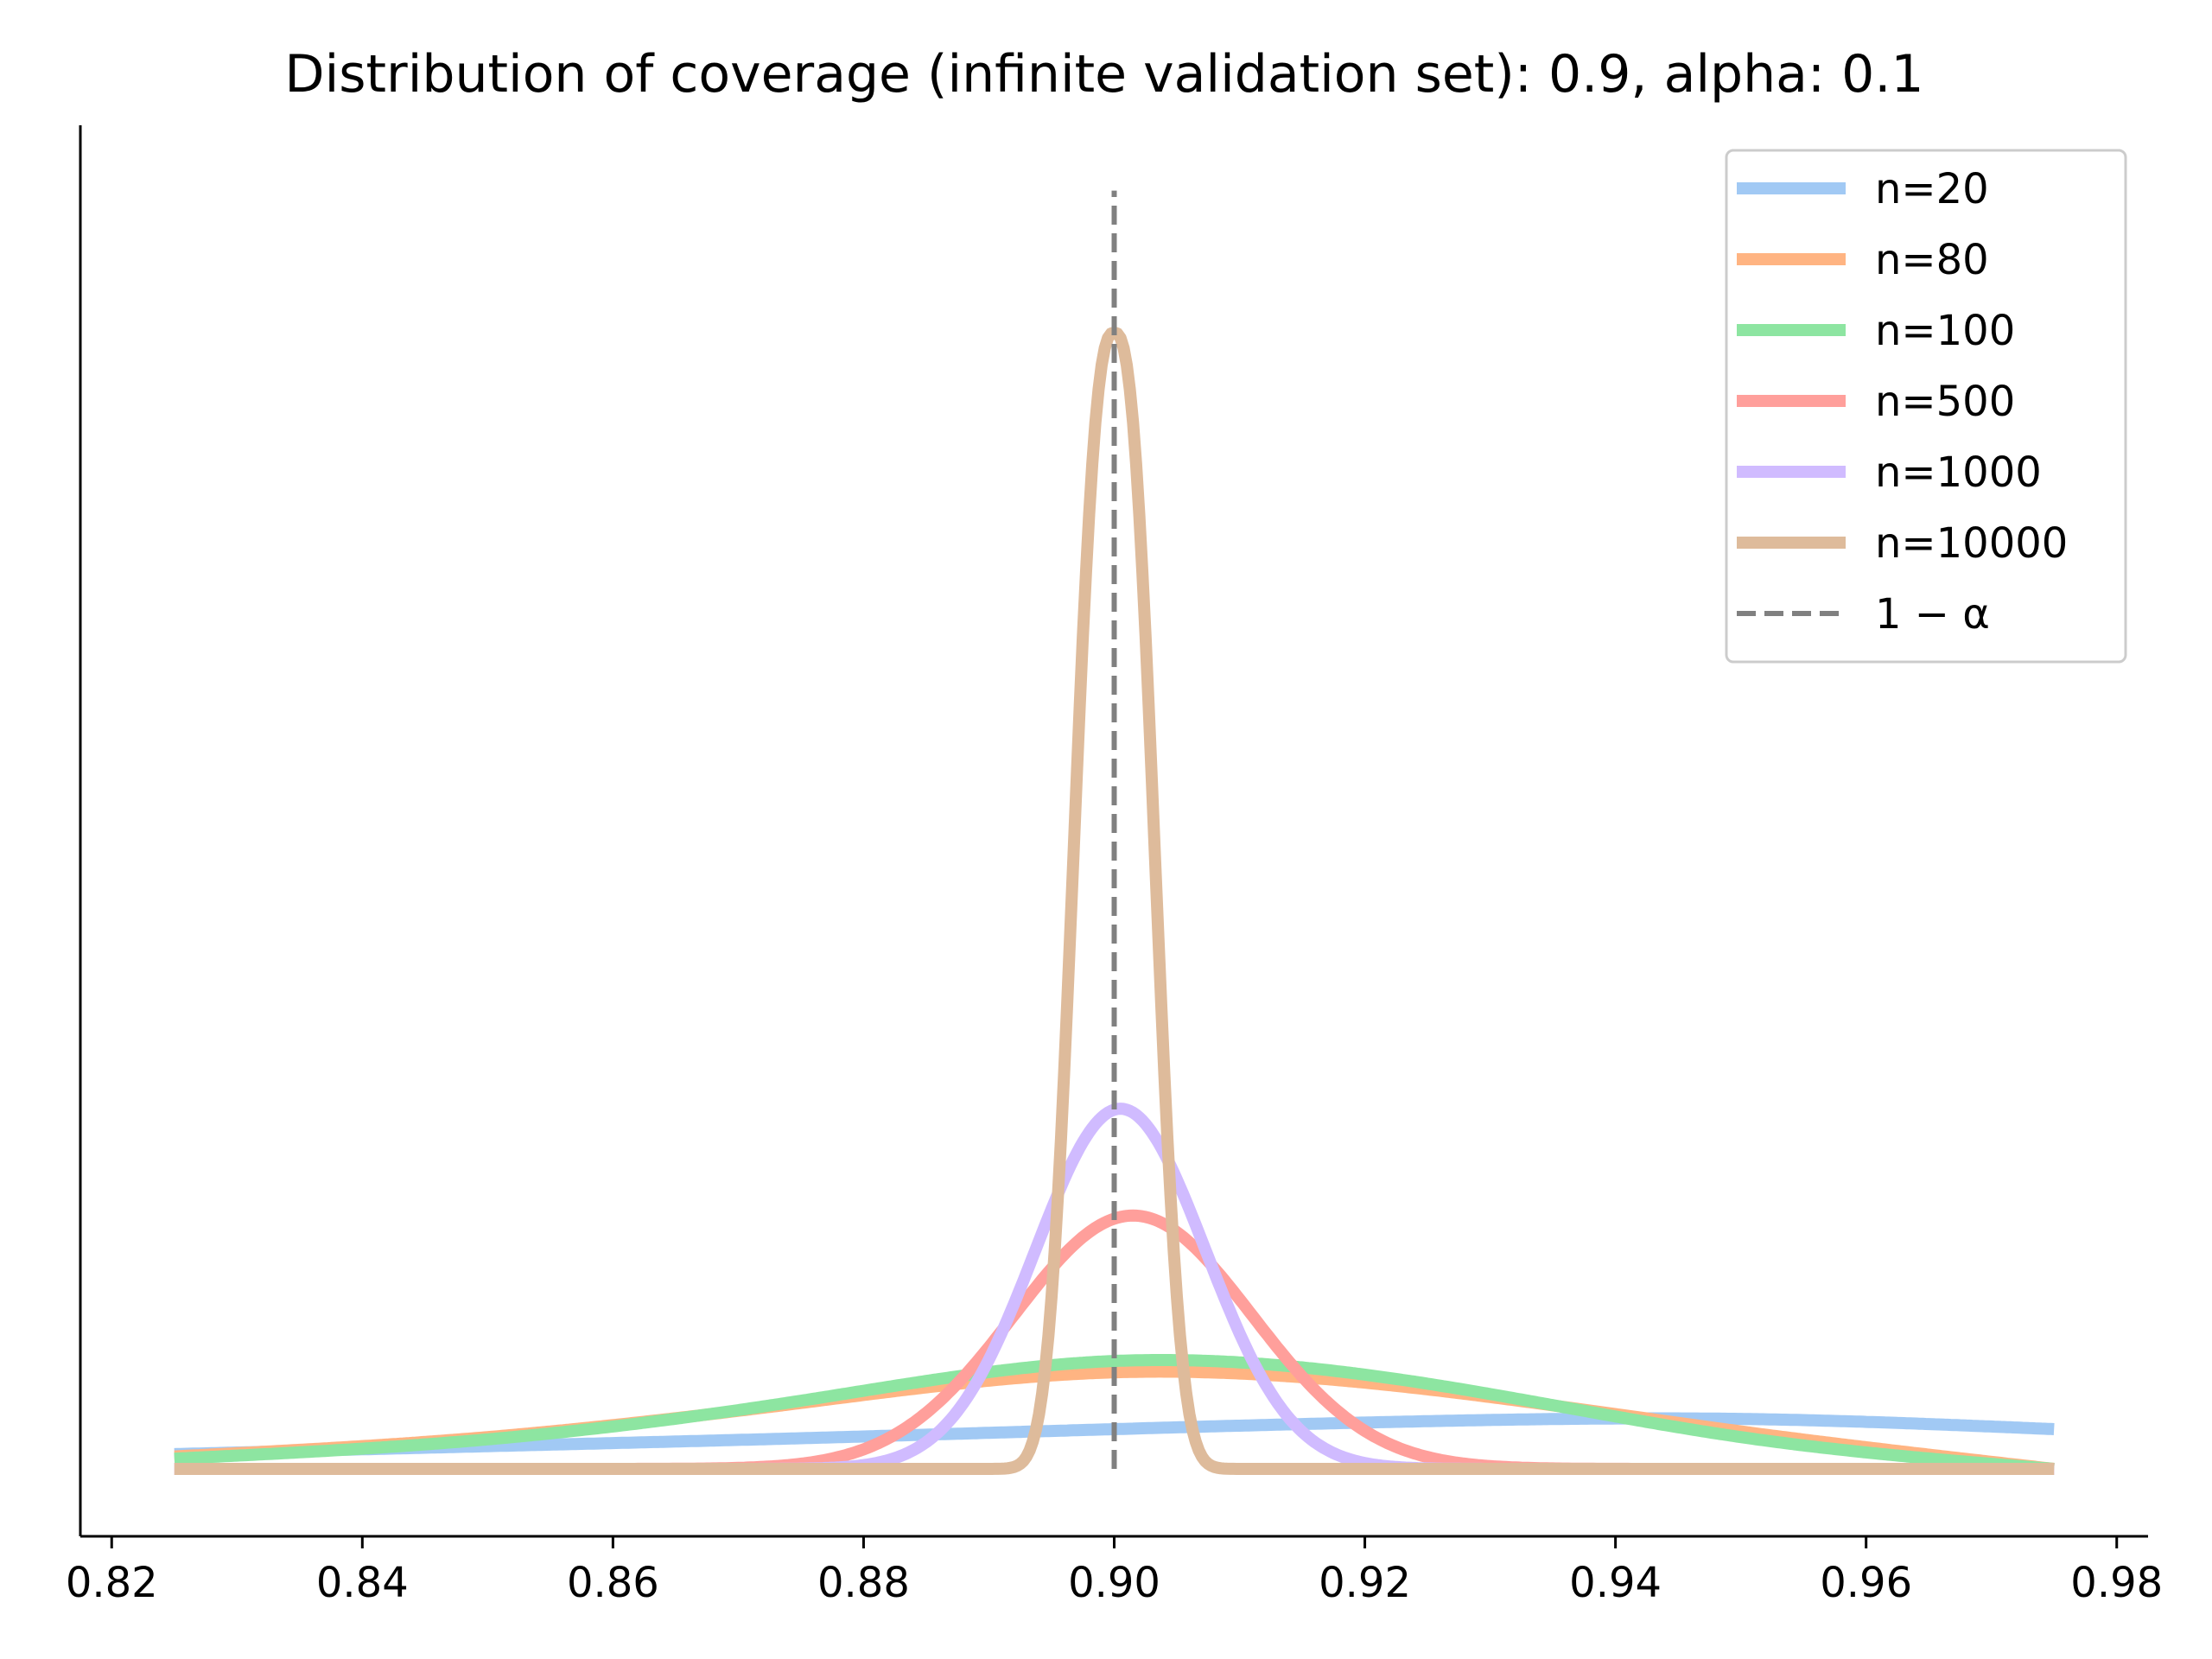  I want to click on x-tick-label: 0.94, so click(1615, 1583).